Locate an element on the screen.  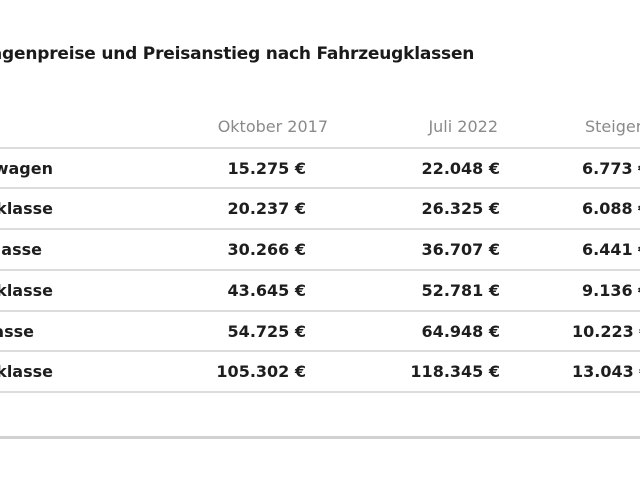
cell-jul2022: 26.325 € is located at coordinates (460, 208).